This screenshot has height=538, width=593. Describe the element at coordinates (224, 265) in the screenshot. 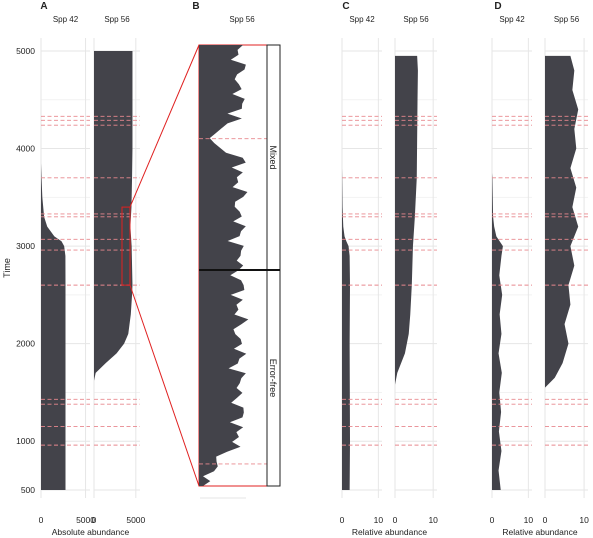

I see `zoom-abundance-area` at that location.